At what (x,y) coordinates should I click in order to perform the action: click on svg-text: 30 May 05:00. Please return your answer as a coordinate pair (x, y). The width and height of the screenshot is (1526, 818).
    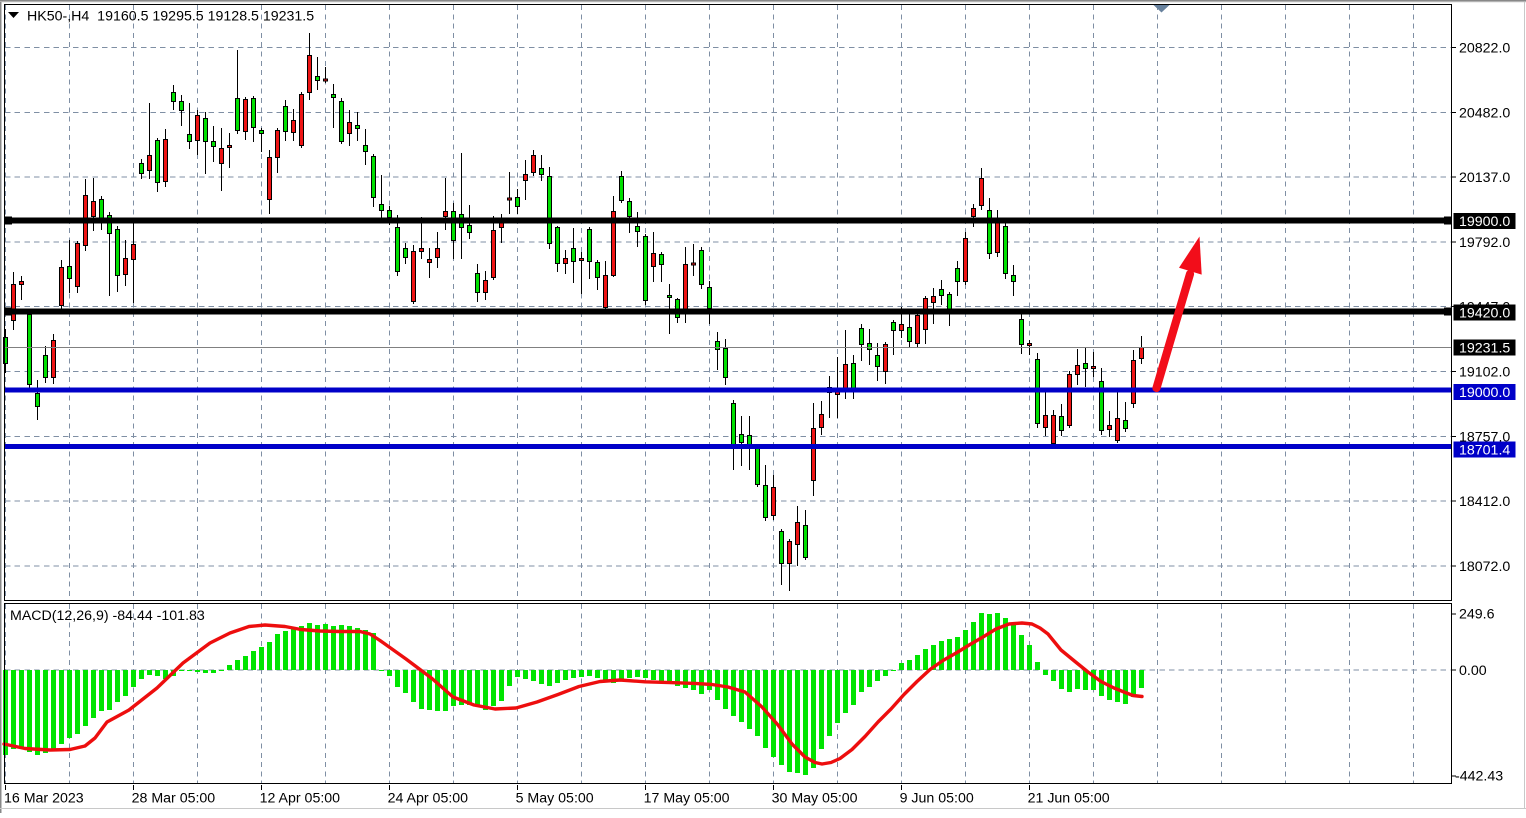
    Looking at the image, I should click on (815, 799).